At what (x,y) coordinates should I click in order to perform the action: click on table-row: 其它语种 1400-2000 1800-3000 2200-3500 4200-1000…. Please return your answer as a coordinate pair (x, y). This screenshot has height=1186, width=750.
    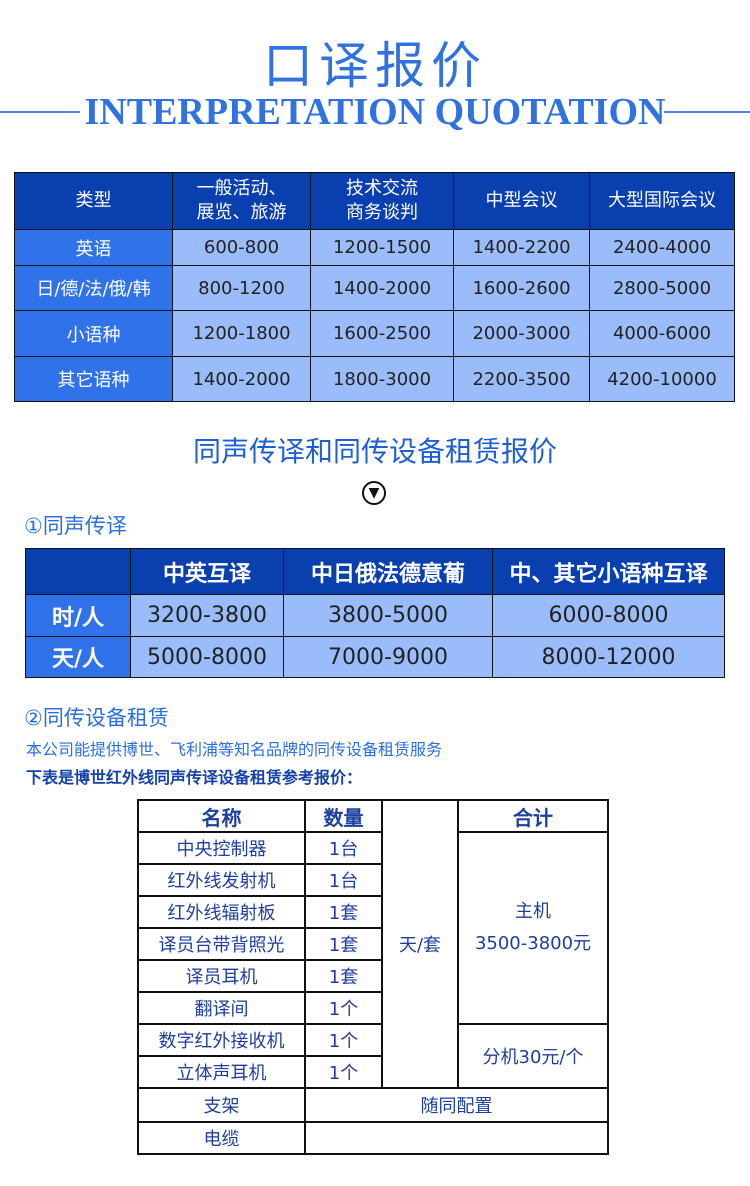
    Looking at the image, I should click on (374, 379).